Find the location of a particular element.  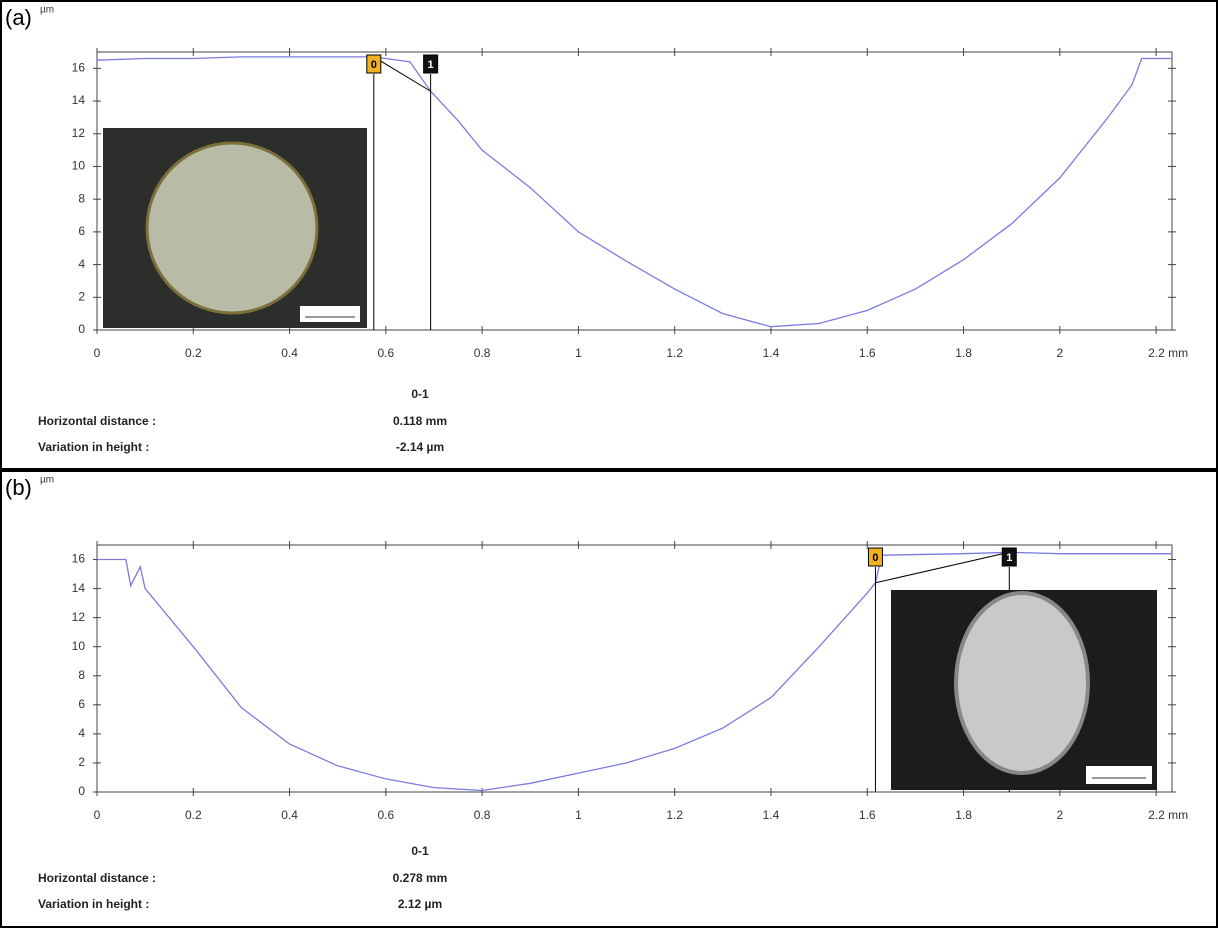

measure-value: 0.118 mm is located at coordinates (420, 421).